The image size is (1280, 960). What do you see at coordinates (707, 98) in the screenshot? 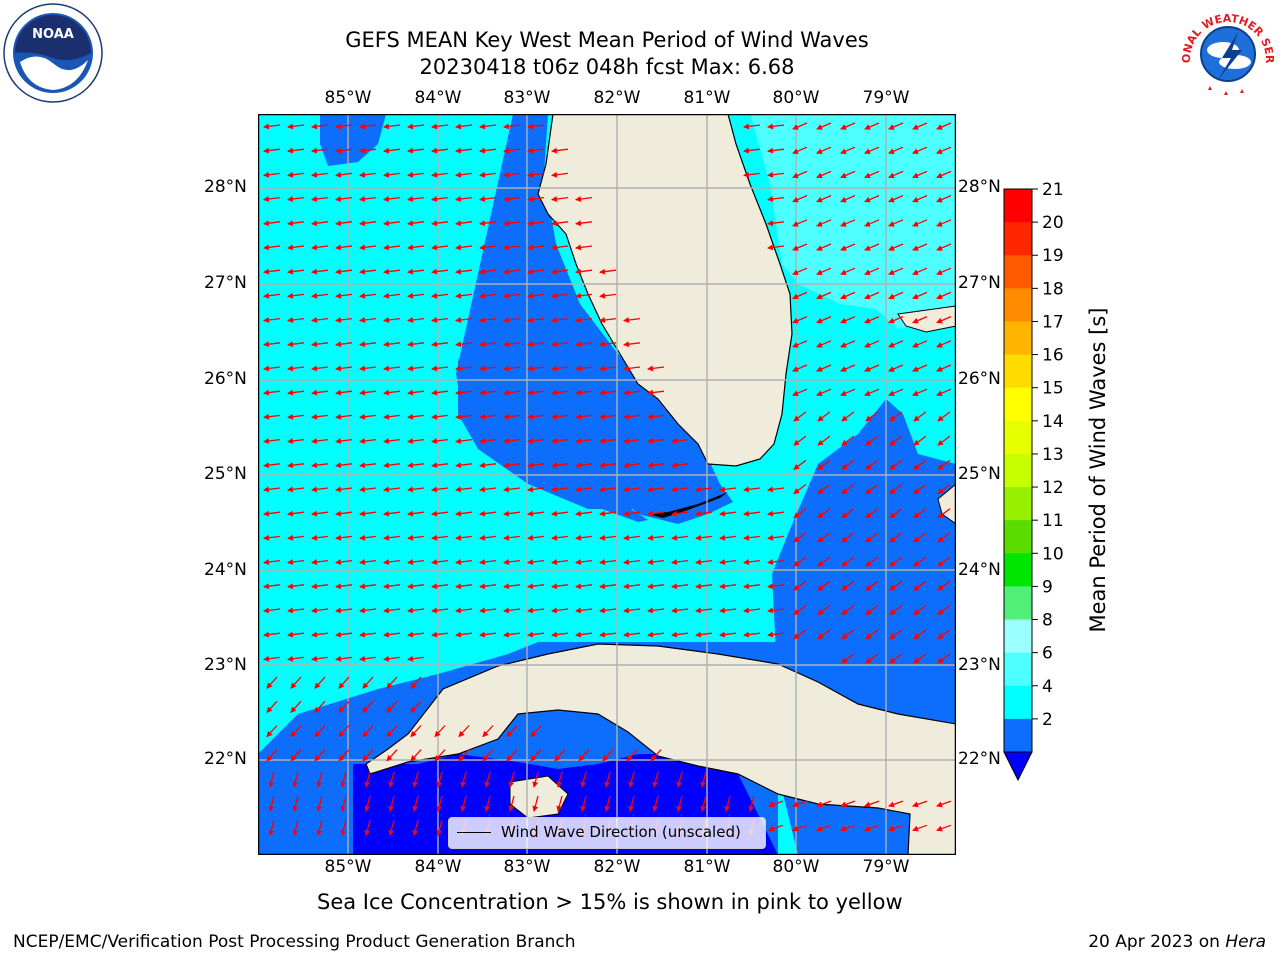
I see `lon-tick-top-5: 81°W` at bounding box center [707, 98].